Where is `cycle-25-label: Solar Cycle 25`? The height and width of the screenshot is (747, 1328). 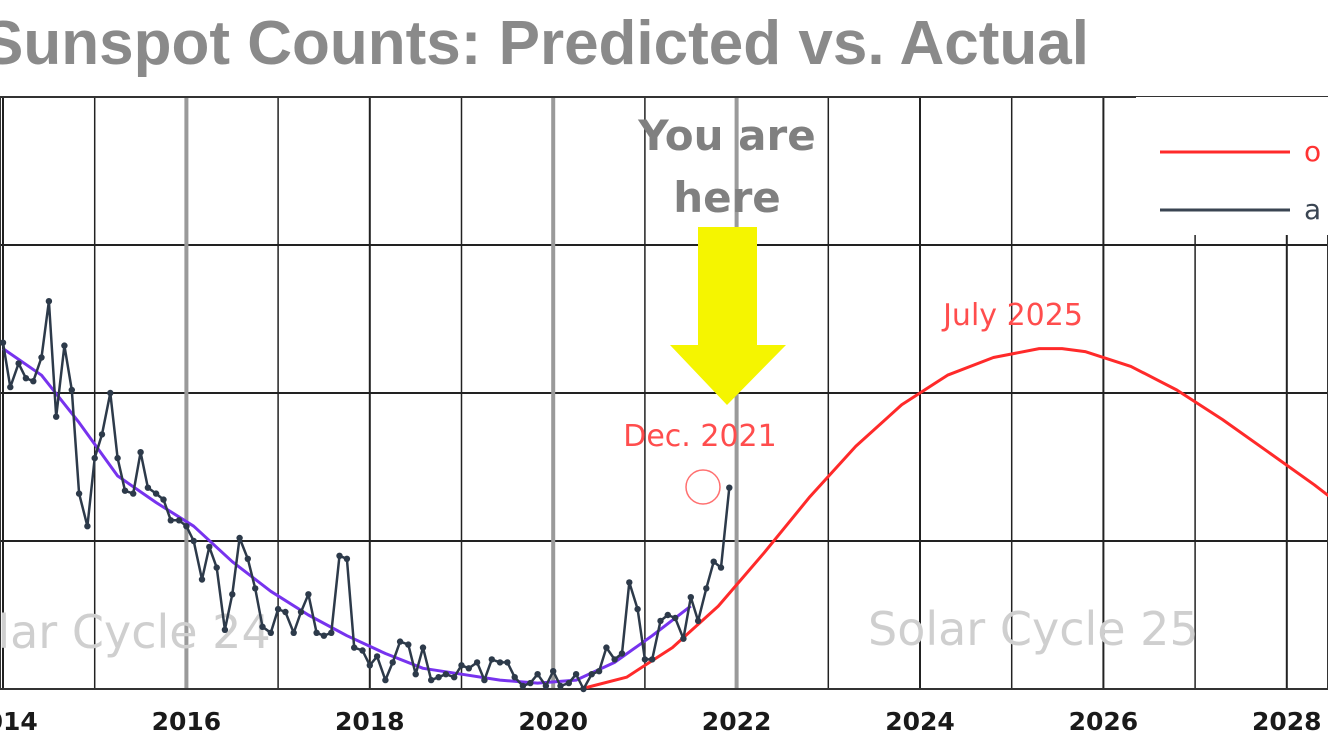
cycle-25-label: Solar Cycle 25 is located at coordinates (1033, 629).